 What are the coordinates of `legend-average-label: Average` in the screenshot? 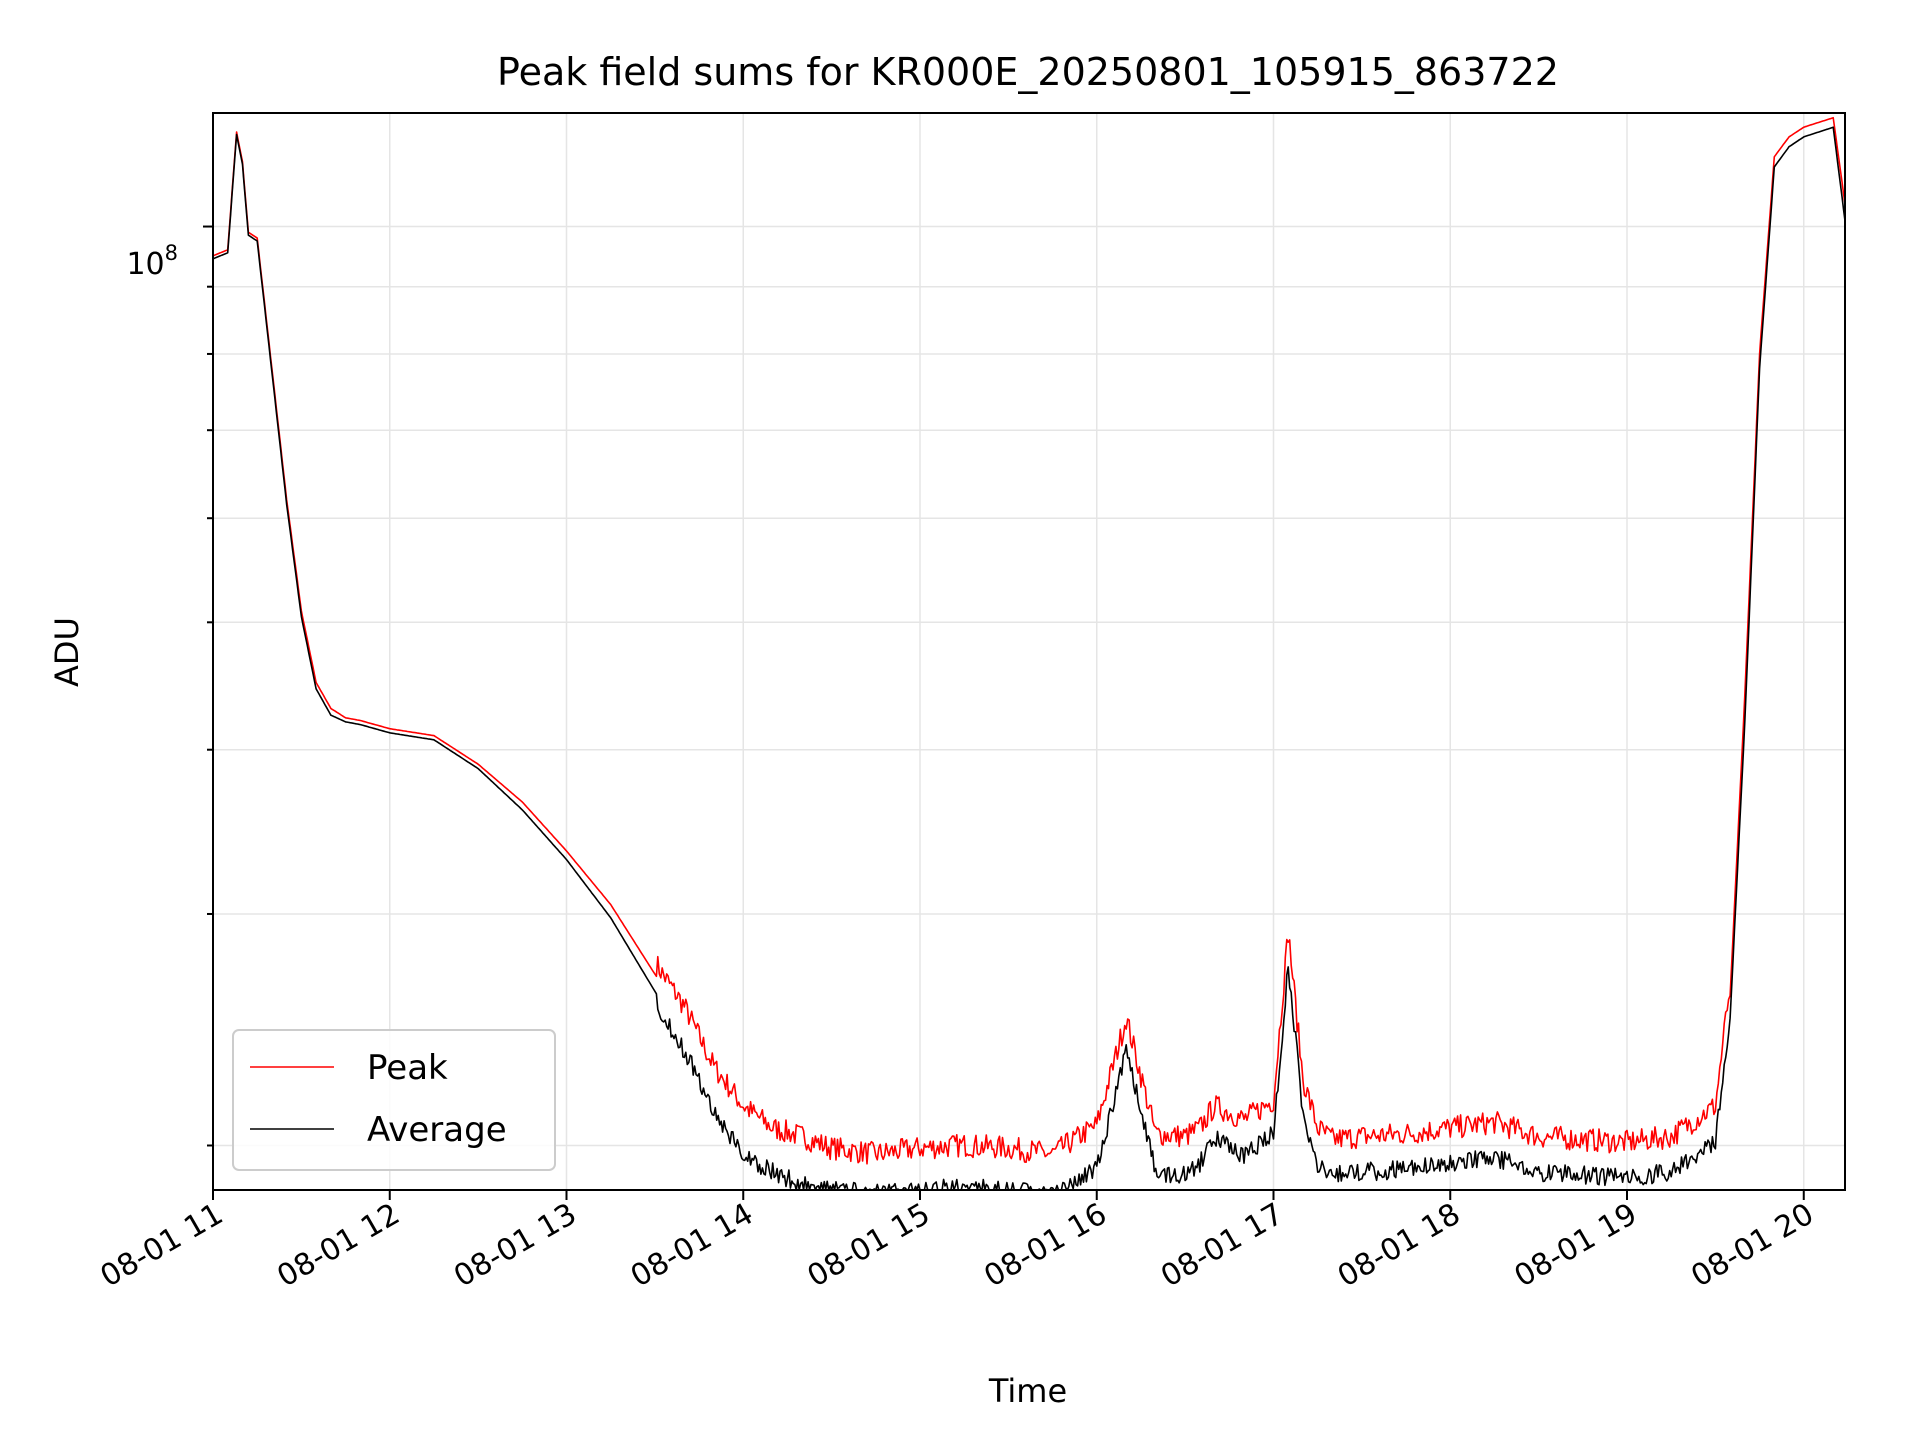 It's located at (437, 1130).